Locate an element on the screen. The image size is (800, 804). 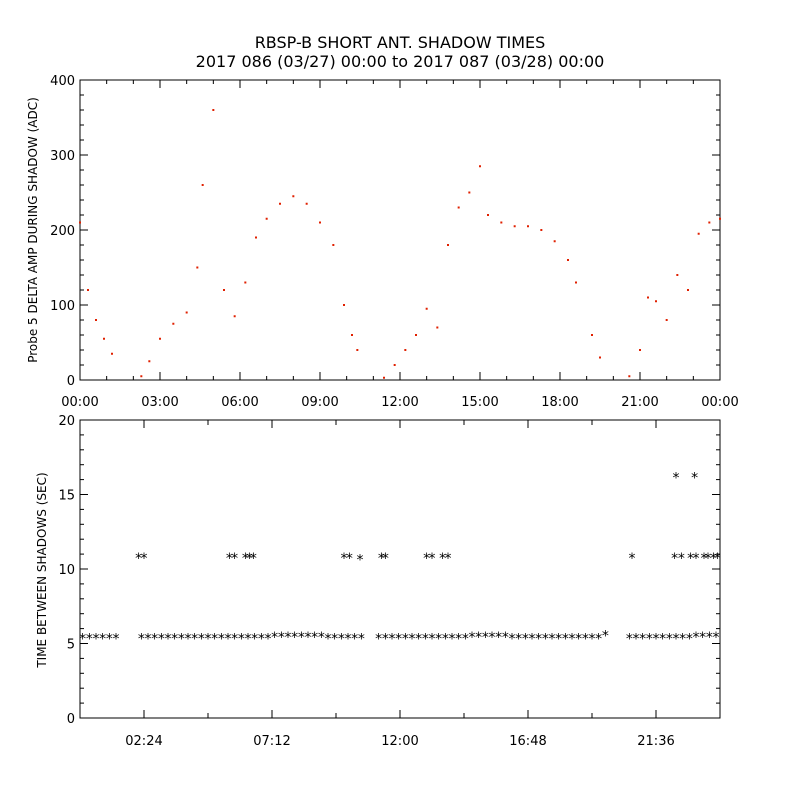
panel2-x-tick-label: 07:12 is located at coordinates (271, 741).